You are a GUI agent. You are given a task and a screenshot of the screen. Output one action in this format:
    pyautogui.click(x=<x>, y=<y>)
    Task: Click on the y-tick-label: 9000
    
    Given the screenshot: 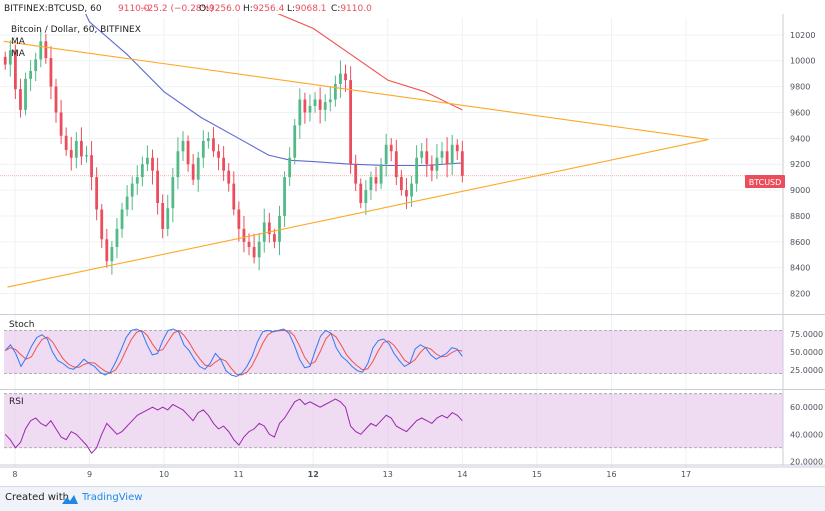 What is the action you would take?
    pyautogui.click(x=800, y=190)
    